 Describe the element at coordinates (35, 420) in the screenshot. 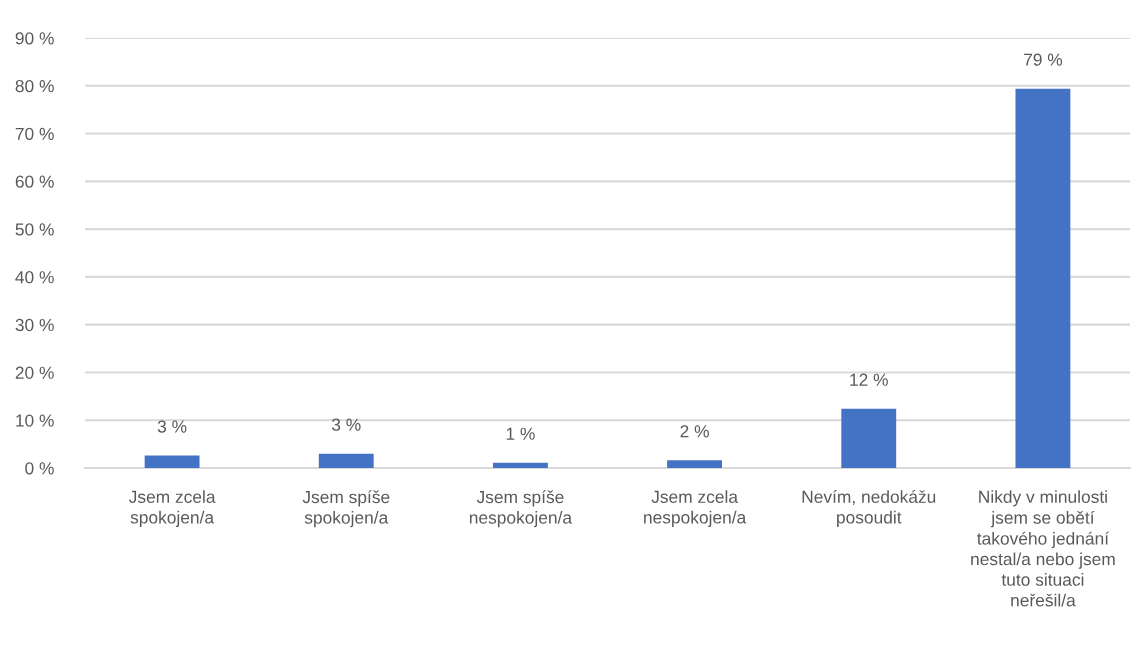

I see `y-tick-label: 10 %` at that location.